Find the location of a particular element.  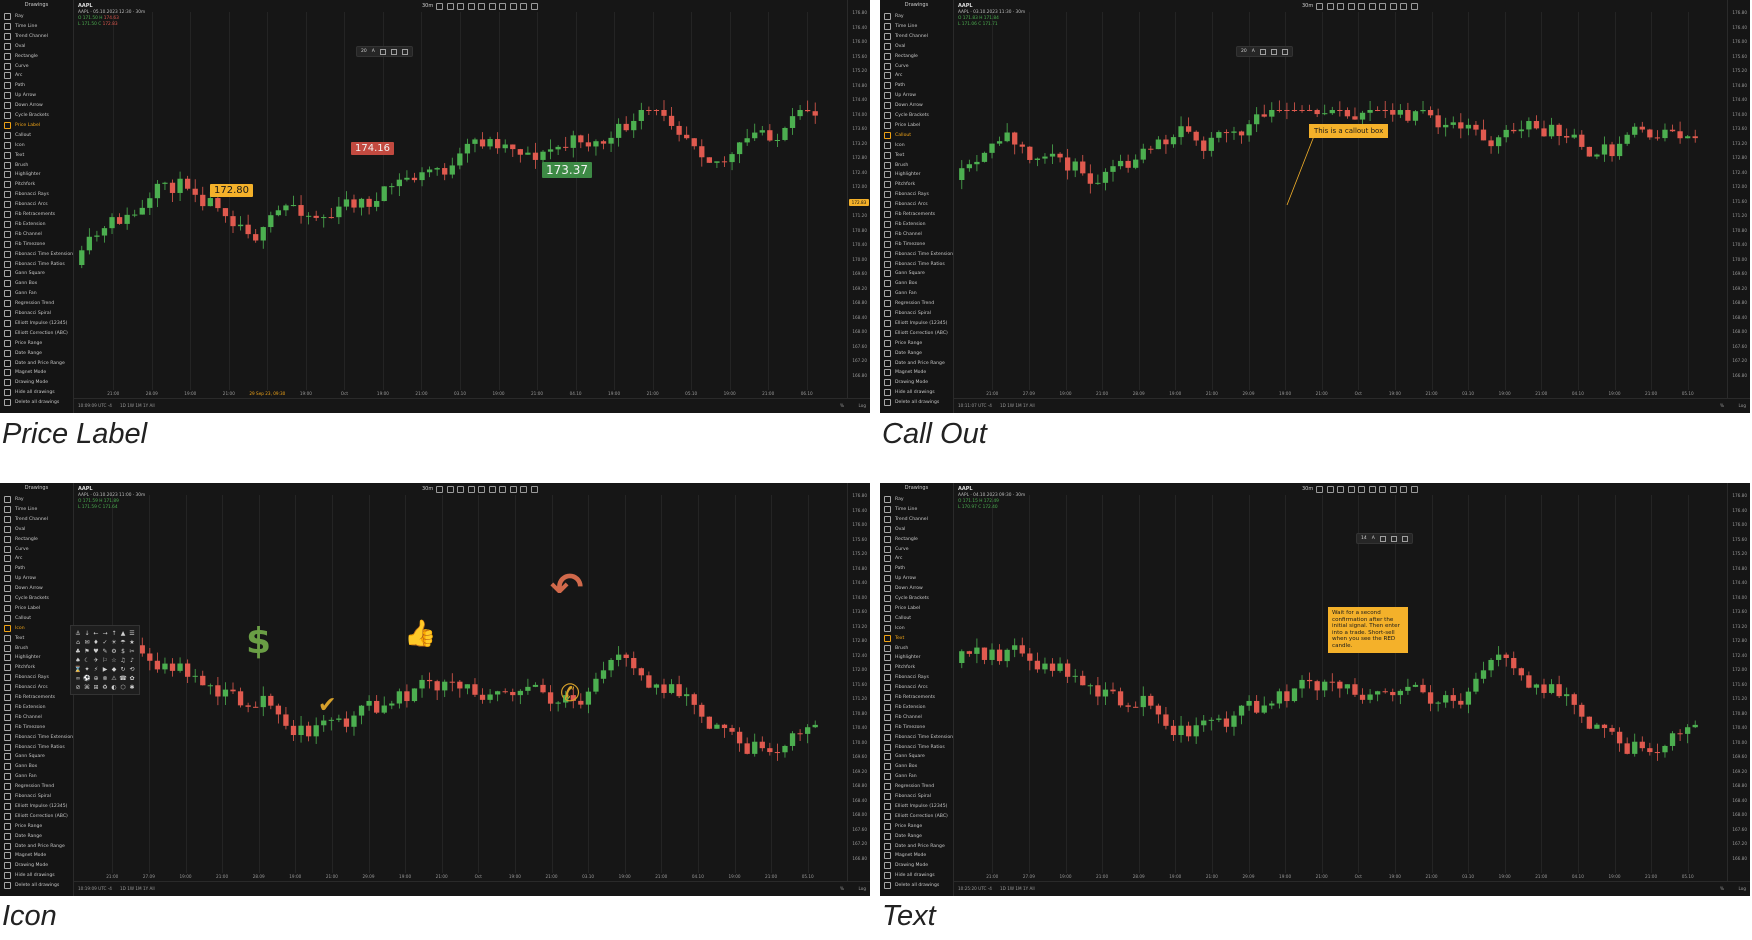

sidebar-item-fibonacci-spiral: Fibonacci Spiral is located at coordinates (917, 796).